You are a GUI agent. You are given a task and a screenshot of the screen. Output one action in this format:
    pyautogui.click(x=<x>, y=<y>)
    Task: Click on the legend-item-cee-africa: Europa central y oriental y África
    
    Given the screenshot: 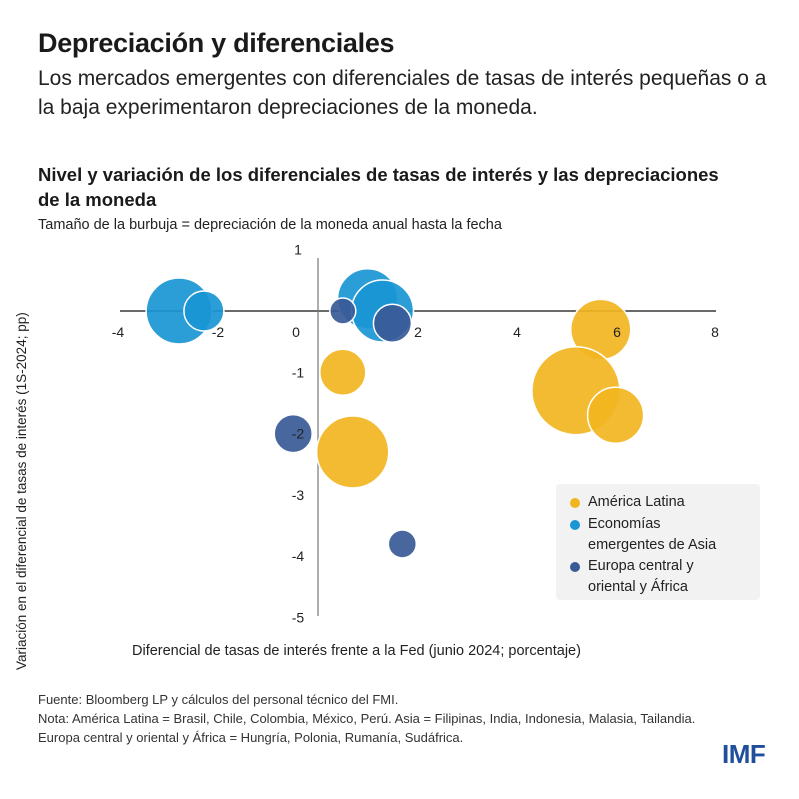 What is the action you would take?
    pyautogui.click(x=654, y=577)
    